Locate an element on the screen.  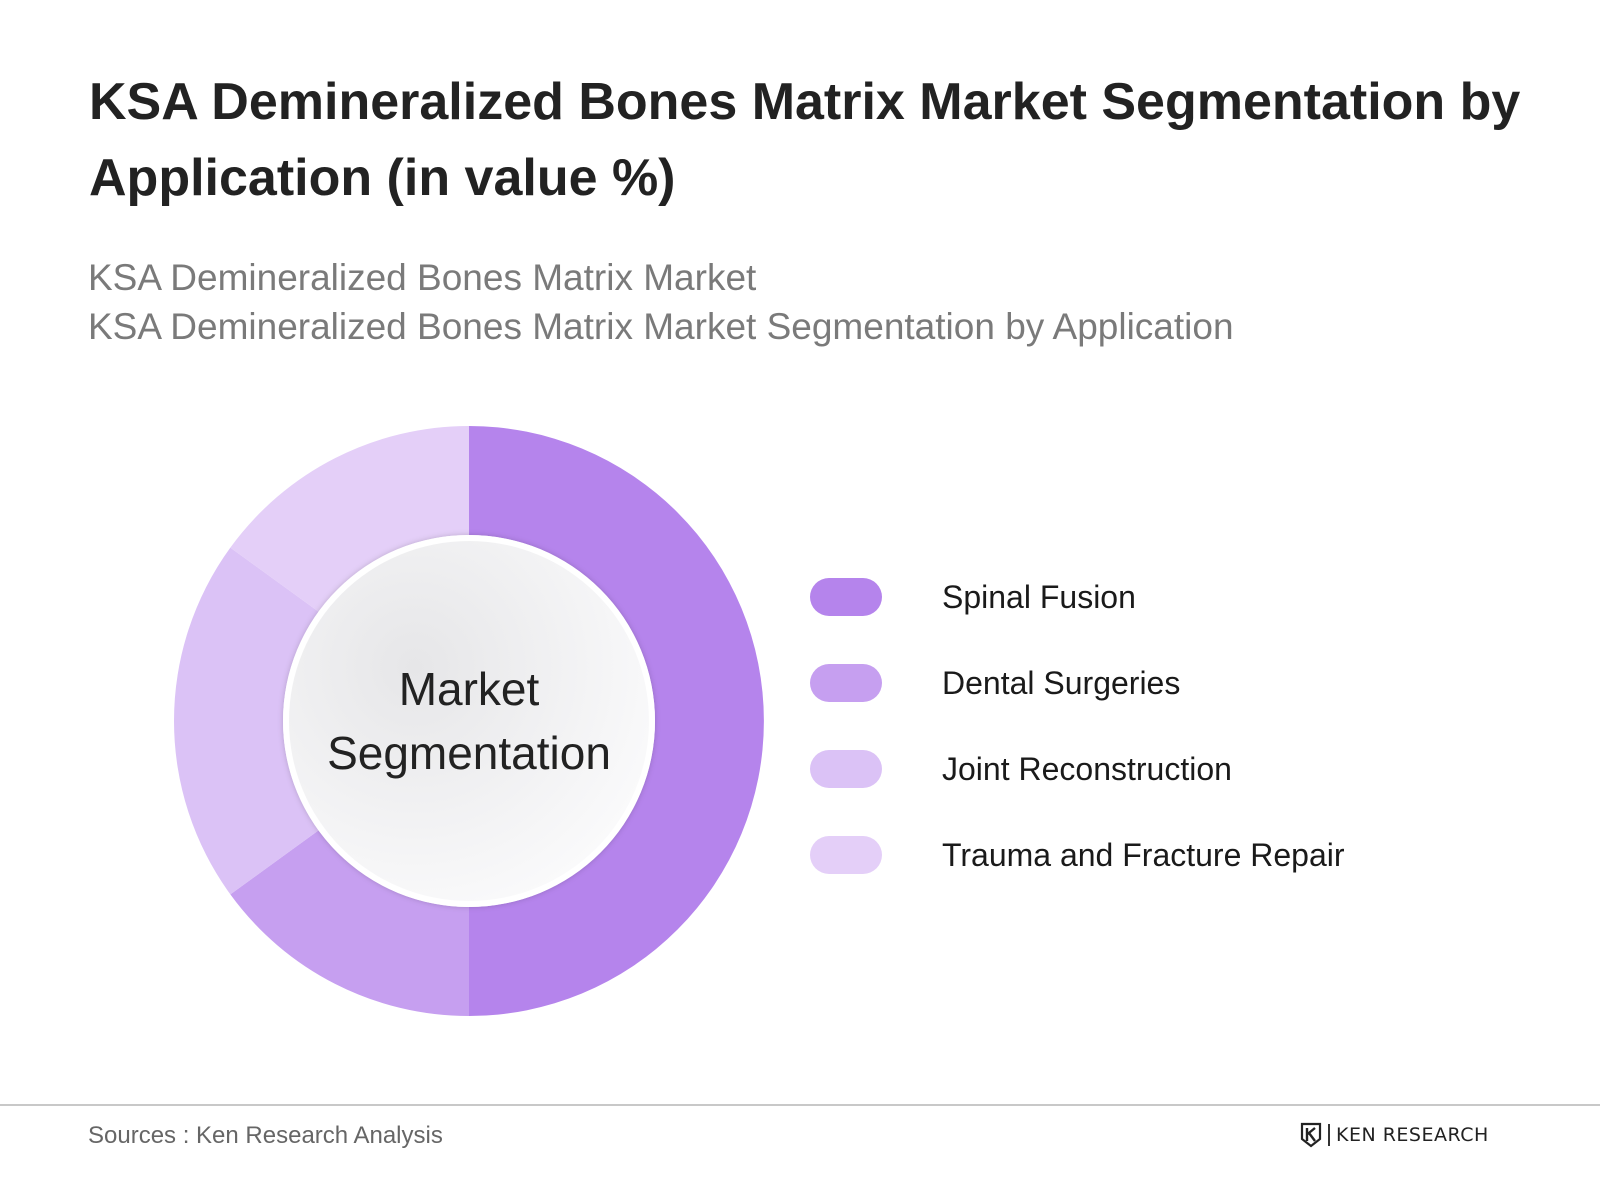
legend-label: Spinal Fusion is located at coordinates (1039, 597).